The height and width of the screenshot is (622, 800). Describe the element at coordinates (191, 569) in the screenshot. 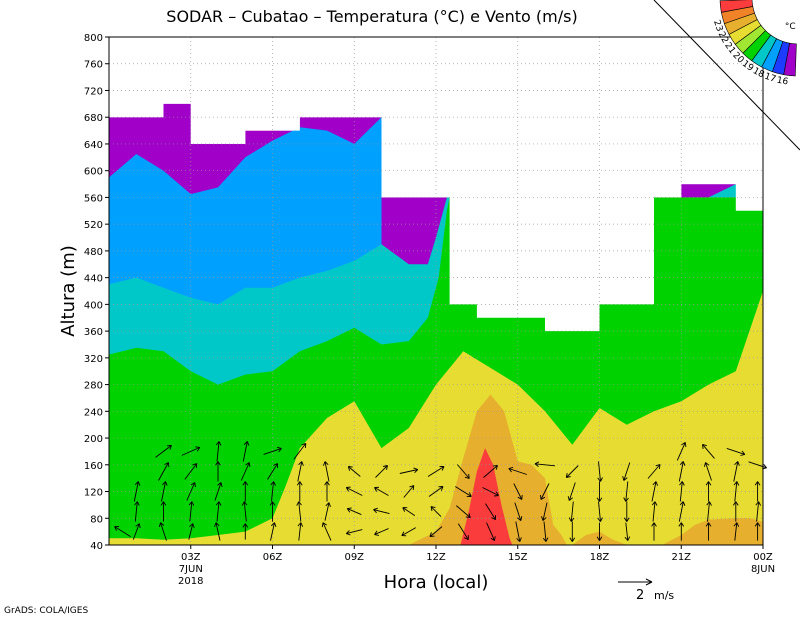

I see `x-tick-date: 7JUN` at that location.